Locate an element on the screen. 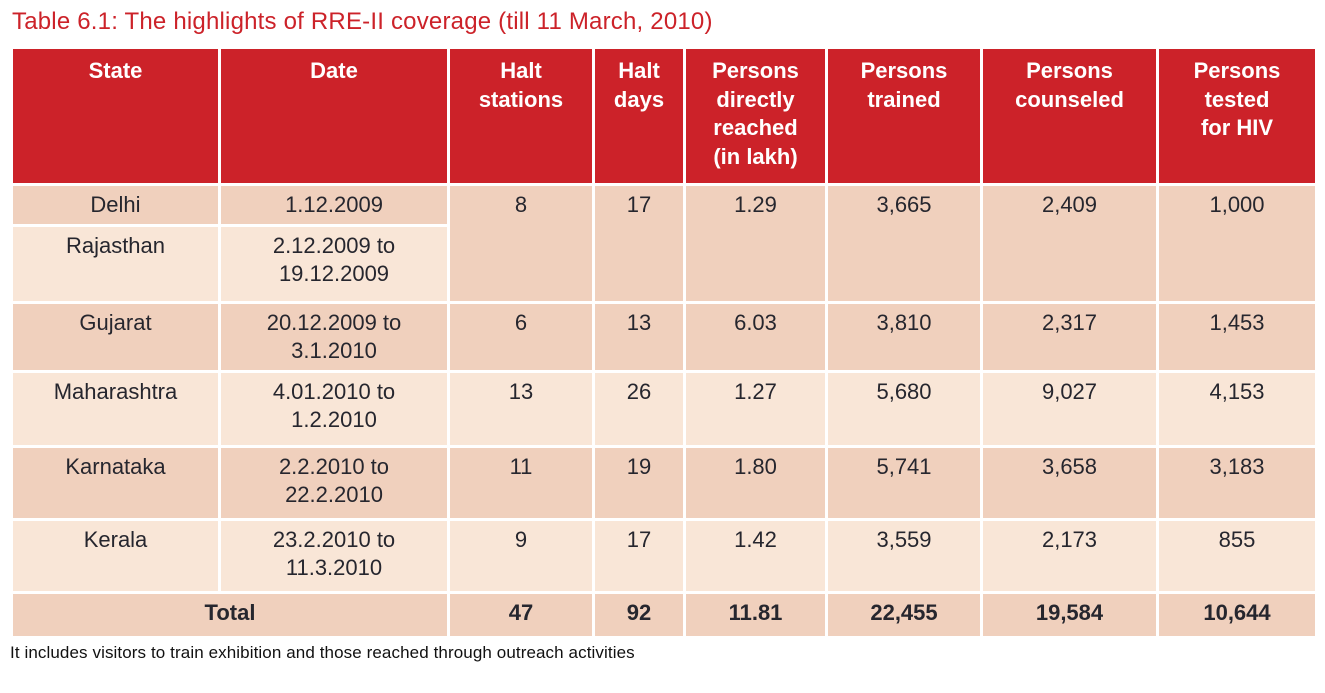  halt-stations-cell: 6 is located at coordinates (521, 336).